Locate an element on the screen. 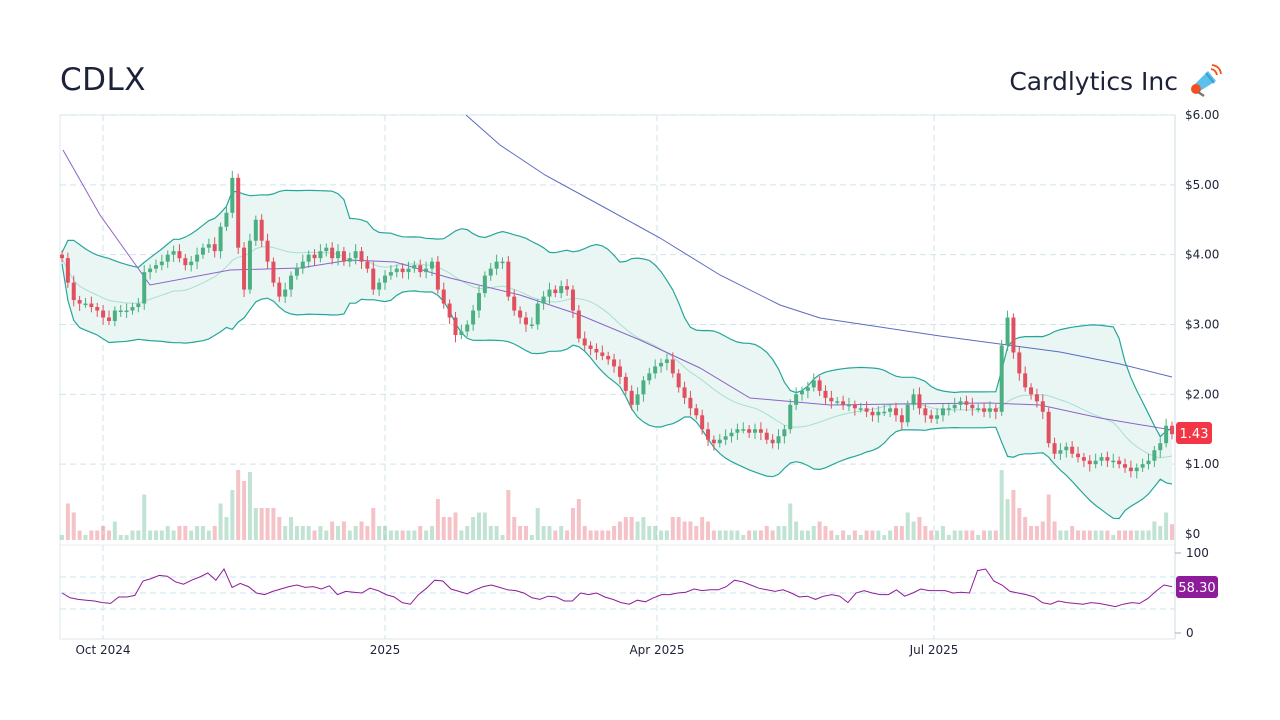 The image size is (1280, 720). value-badges: 1.43 58.30 is located at coordinates (1197, 510).